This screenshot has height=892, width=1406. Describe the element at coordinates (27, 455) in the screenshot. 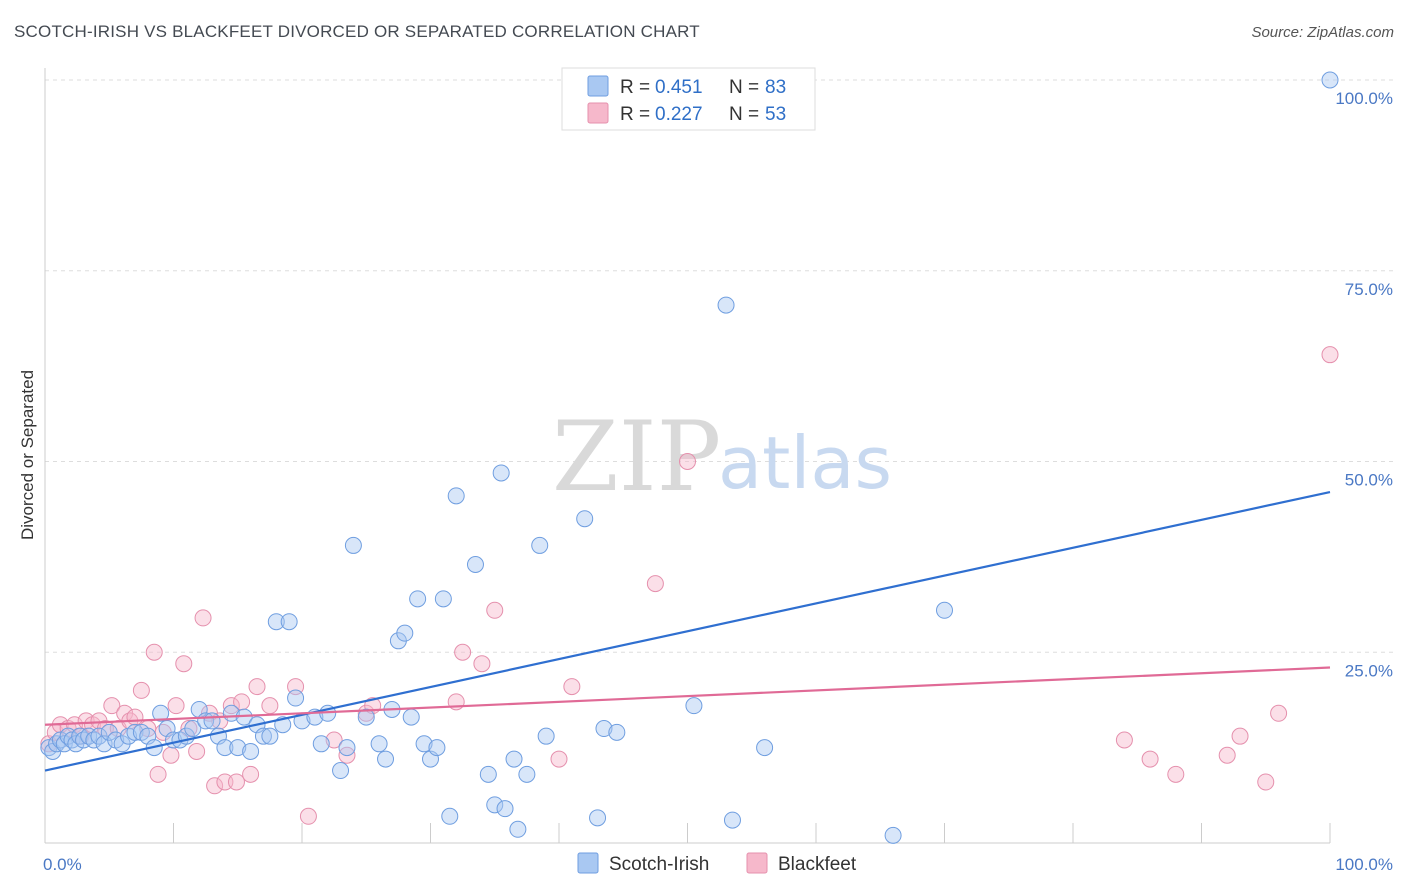

I see `y-axis-label: Divorced or Separated` at that location.